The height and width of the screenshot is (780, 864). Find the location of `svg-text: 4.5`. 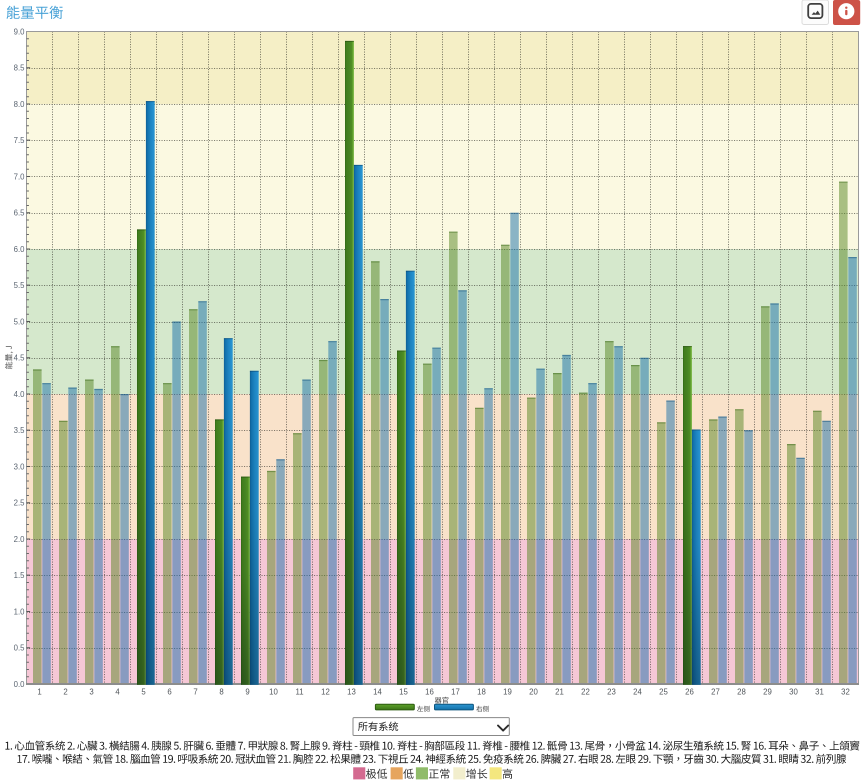

svg-text: 4.5 is located at coordinates (20, 358).